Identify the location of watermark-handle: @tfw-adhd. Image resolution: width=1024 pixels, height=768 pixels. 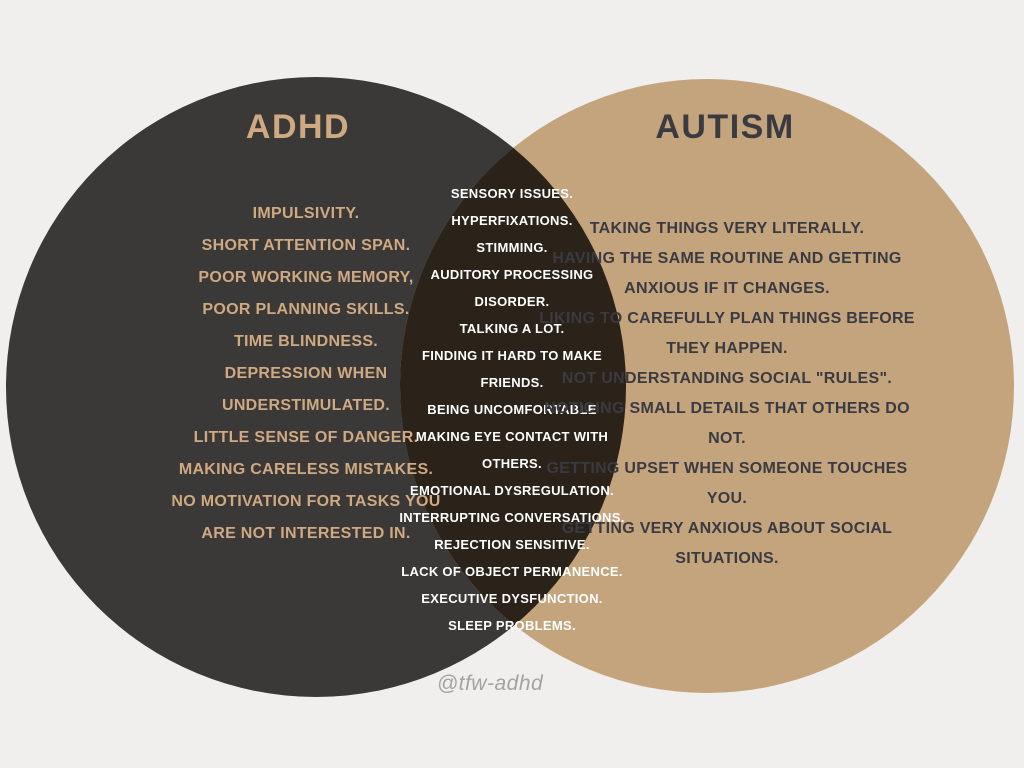
(490, 683).